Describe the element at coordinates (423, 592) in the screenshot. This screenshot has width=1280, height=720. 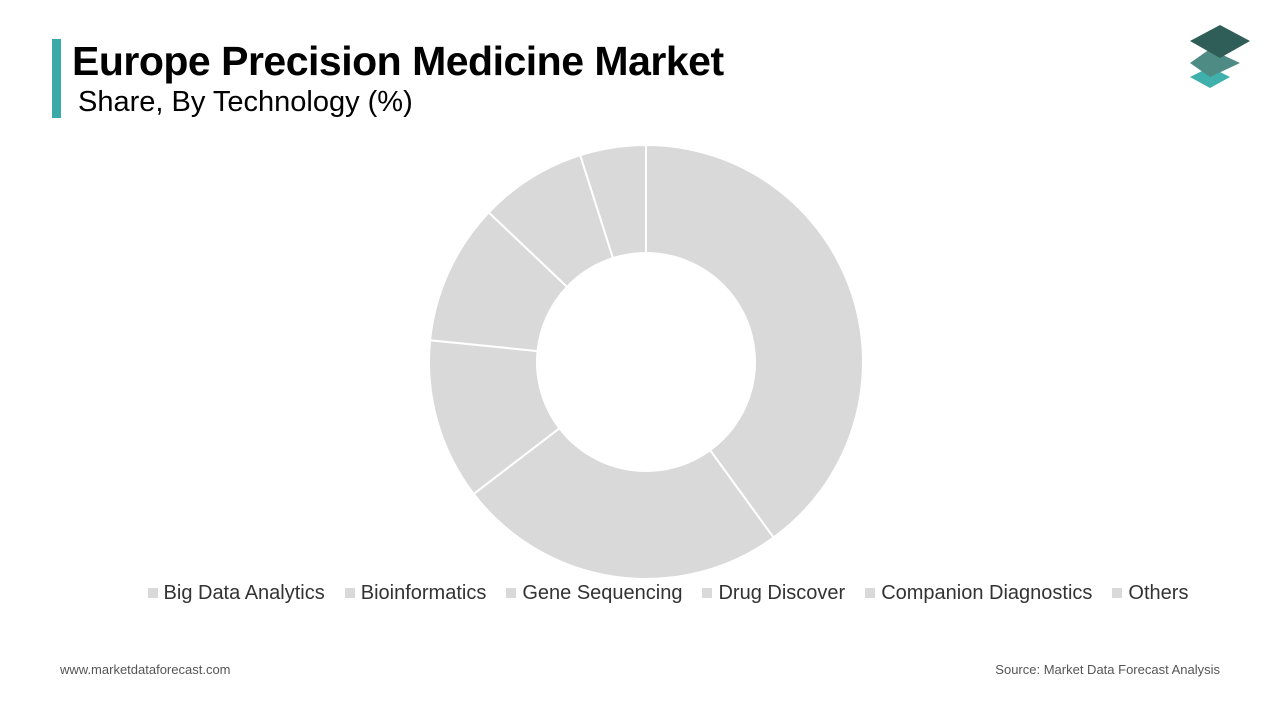
I see `legend-label: Bioinformatics` at that location.